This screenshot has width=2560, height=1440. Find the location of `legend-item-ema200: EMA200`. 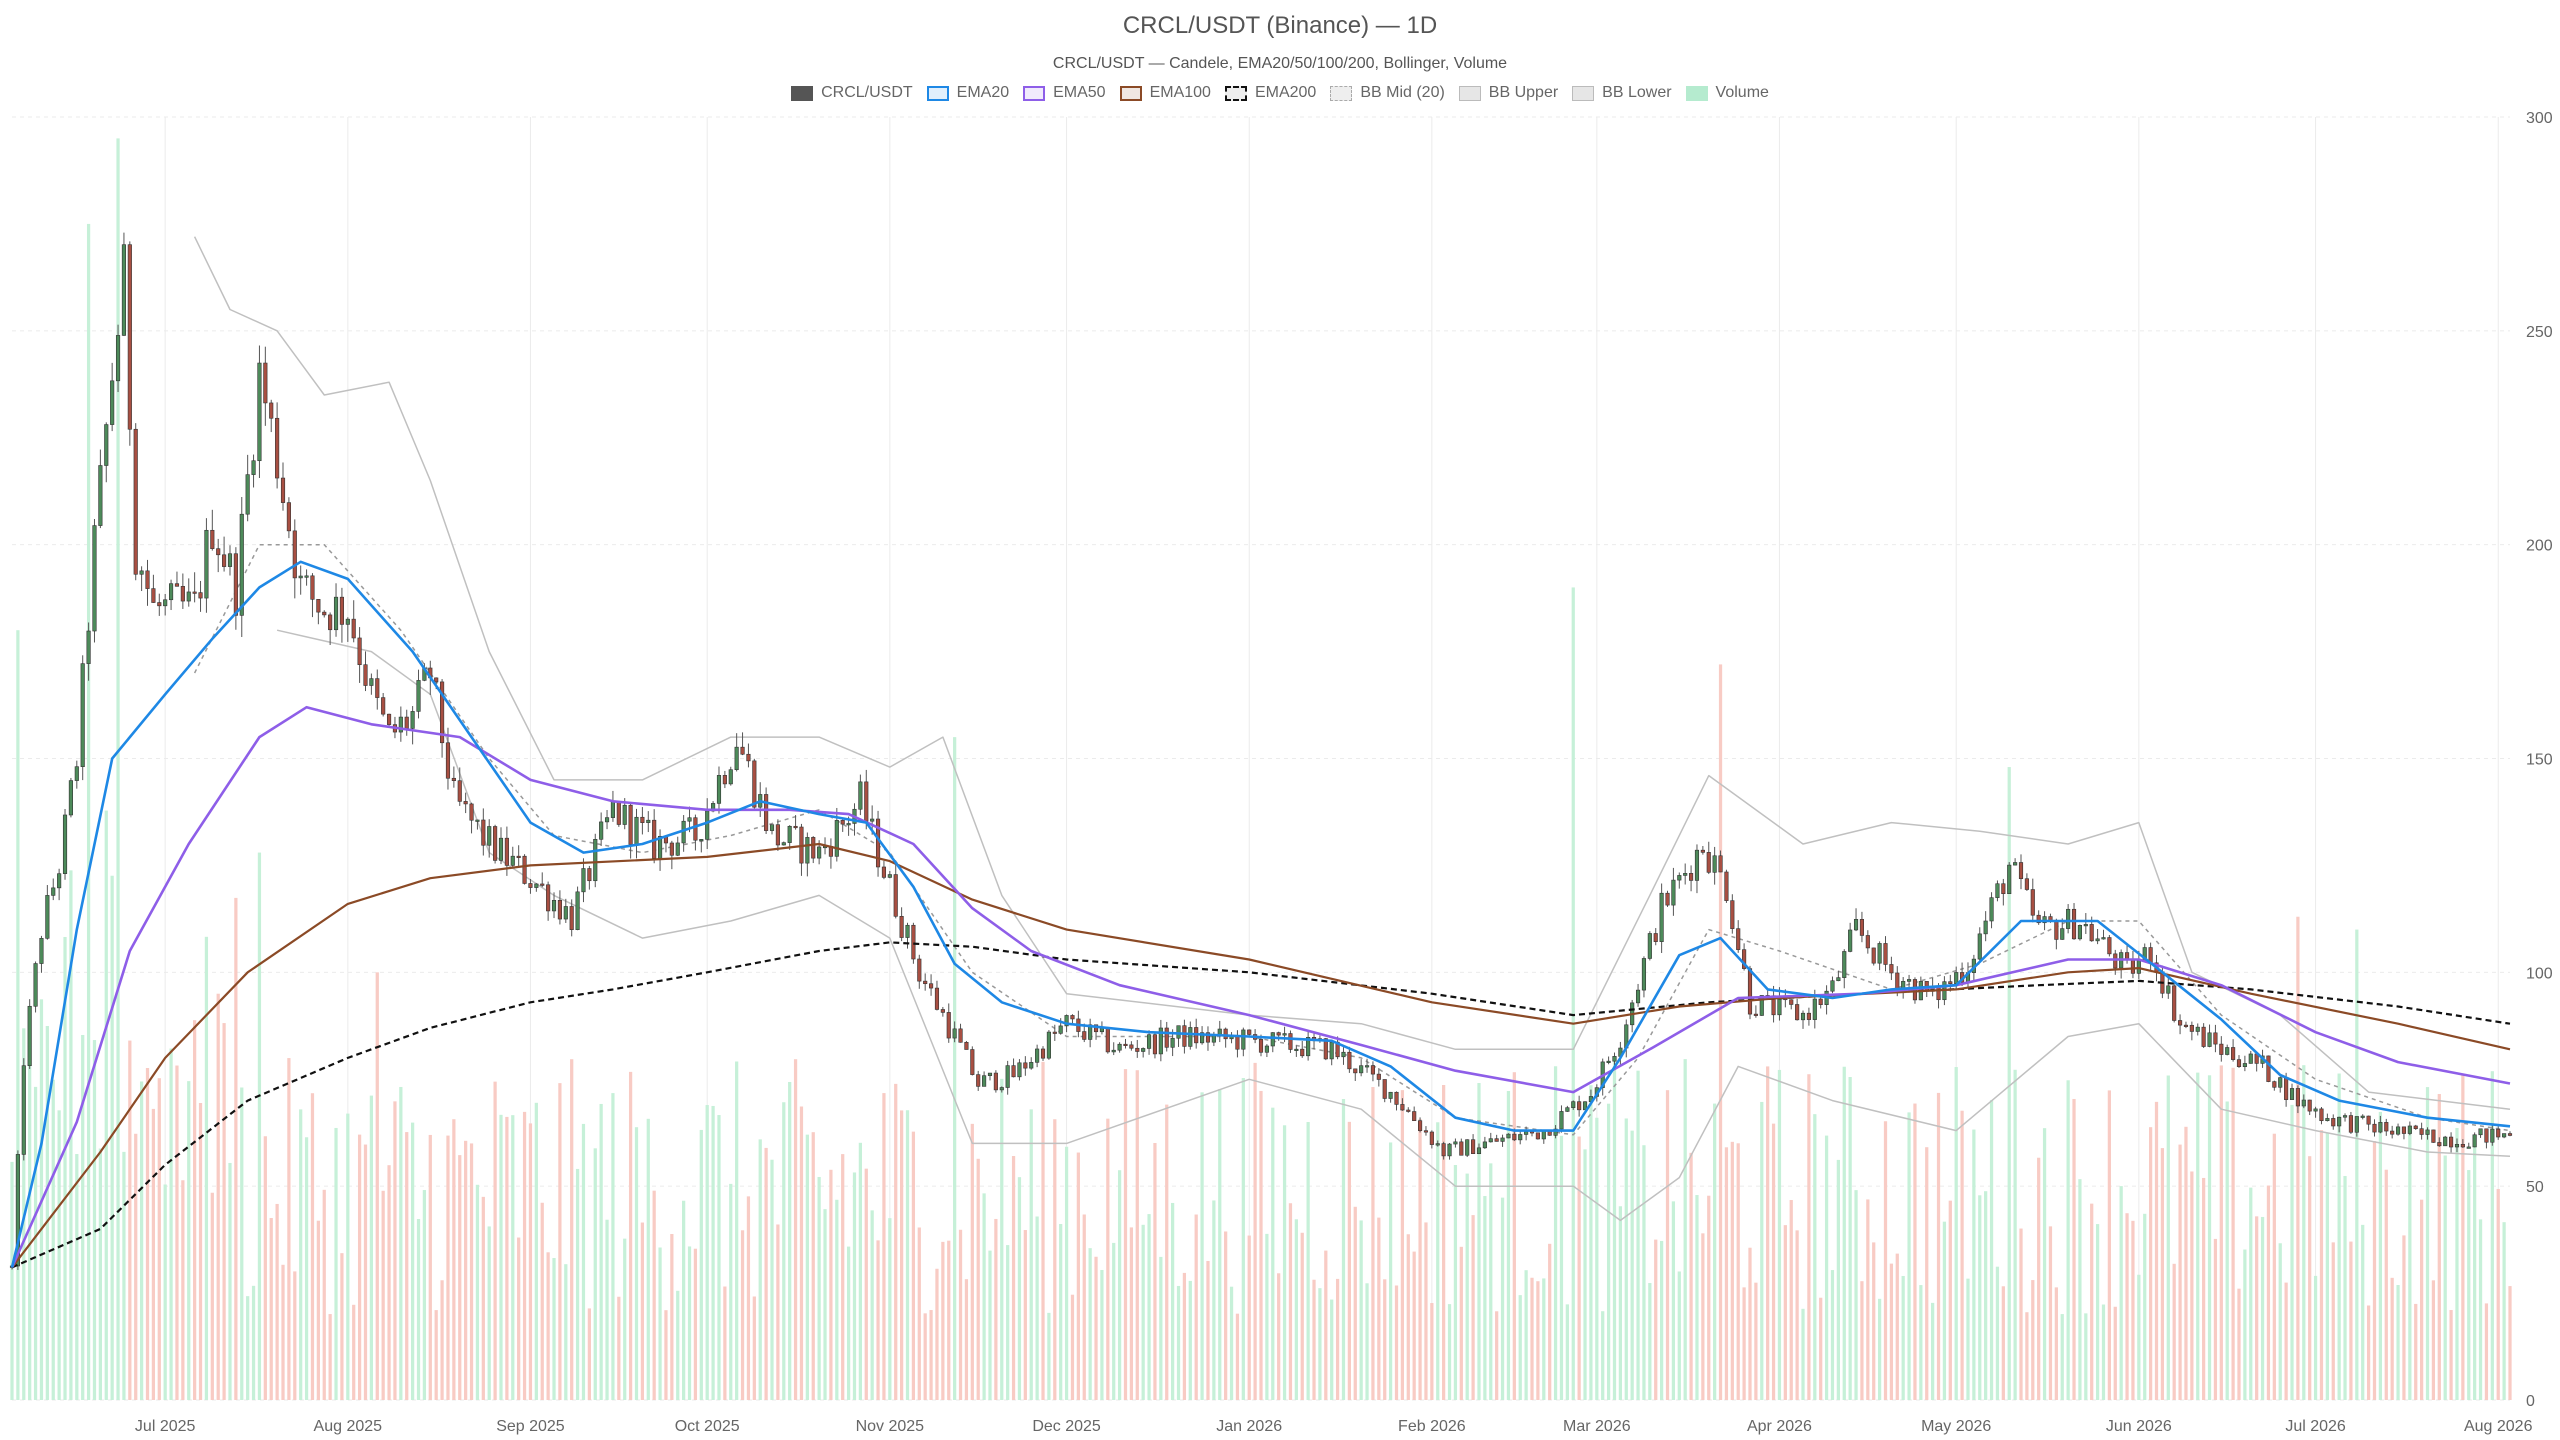

legend-item-ema200: EMA200 is located at coordinates (1270, 93).